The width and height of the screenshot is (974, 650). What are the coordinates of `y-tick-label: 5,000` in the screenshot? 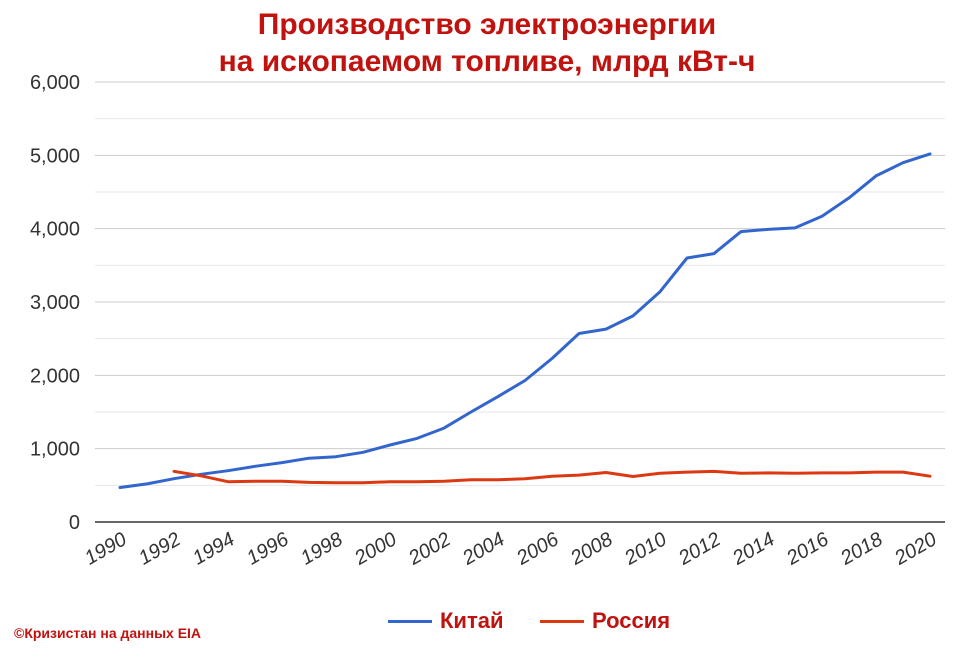 It's located at (55, 156).